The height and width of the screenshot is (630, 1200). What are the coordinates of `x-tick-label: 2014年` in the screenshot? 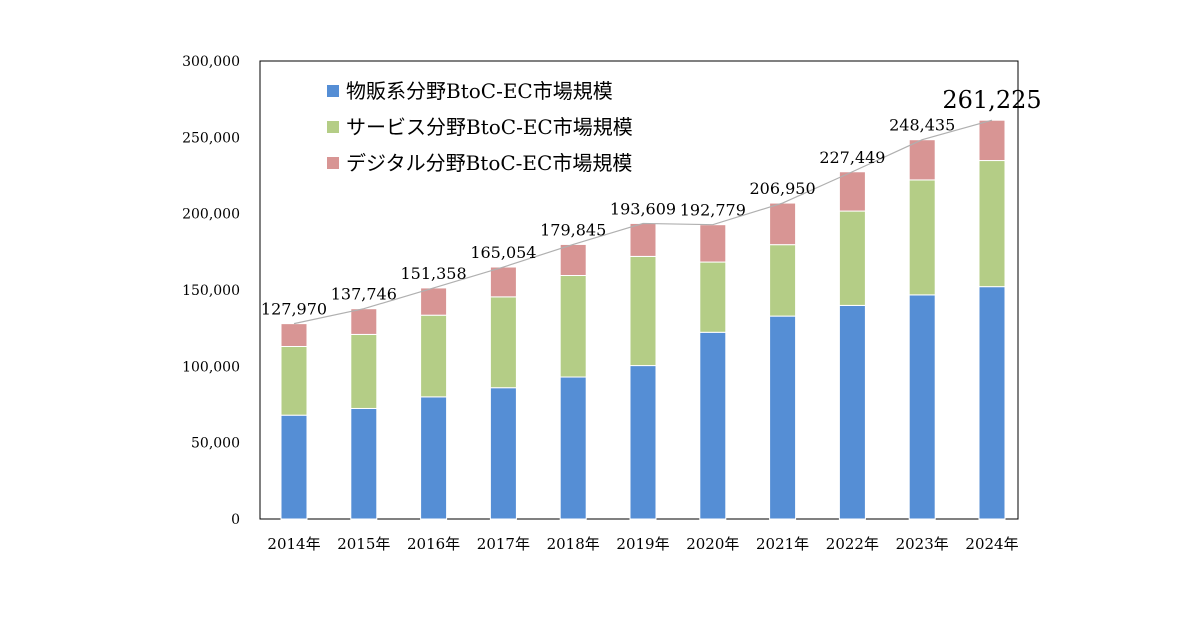 It's located at (293, 544).